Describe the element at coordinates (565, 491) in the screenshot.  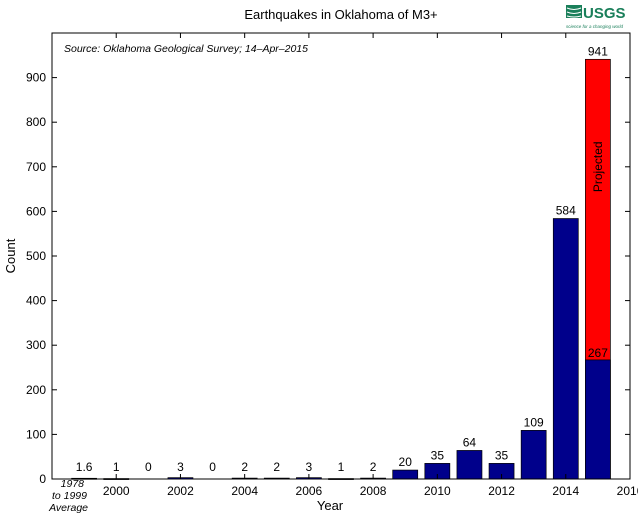
I see `x-tick-label: 2014` at that location.